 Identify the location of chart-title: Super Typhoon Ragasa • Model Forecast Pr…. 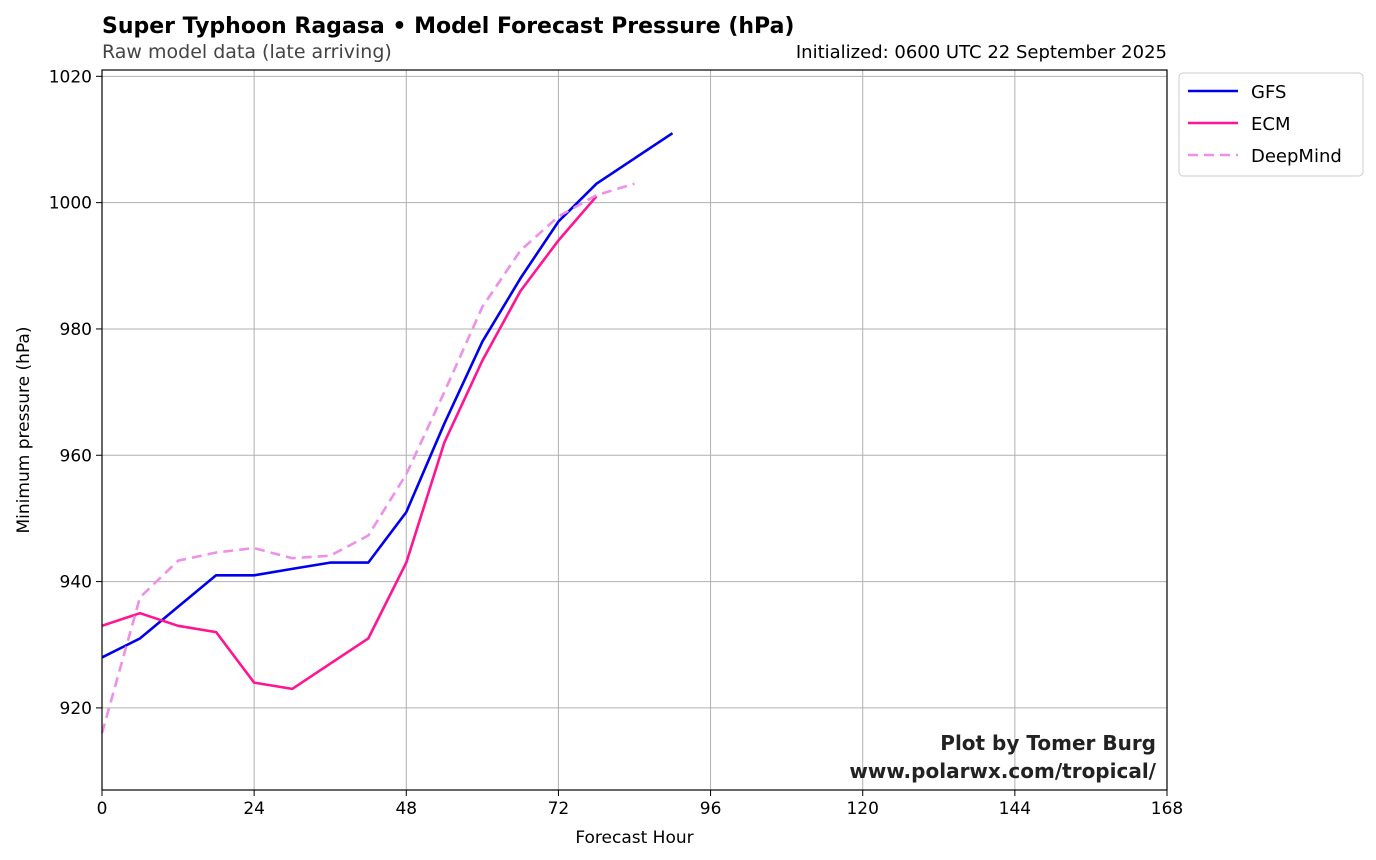
(448, 26).